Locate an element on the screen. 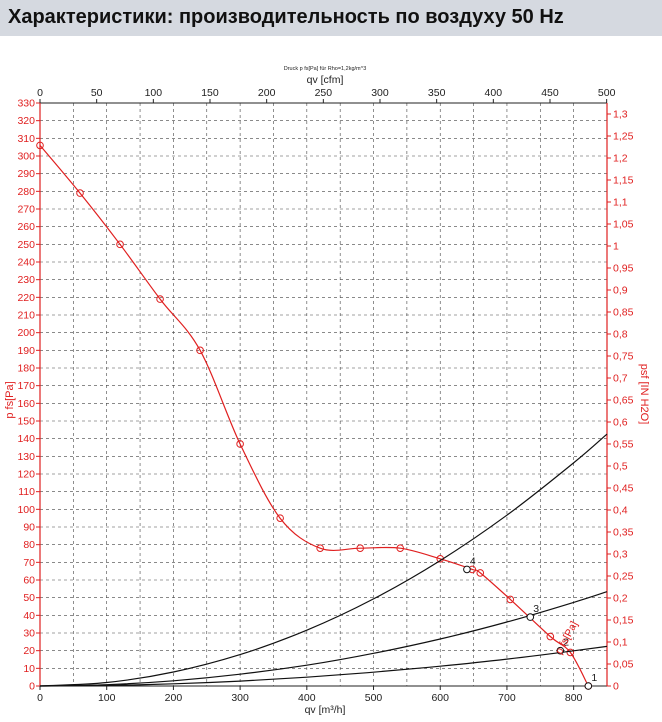 The height and width of the screenshot is (722, 662). y2-tick-label: 1 is located at coordinates (616, 247).